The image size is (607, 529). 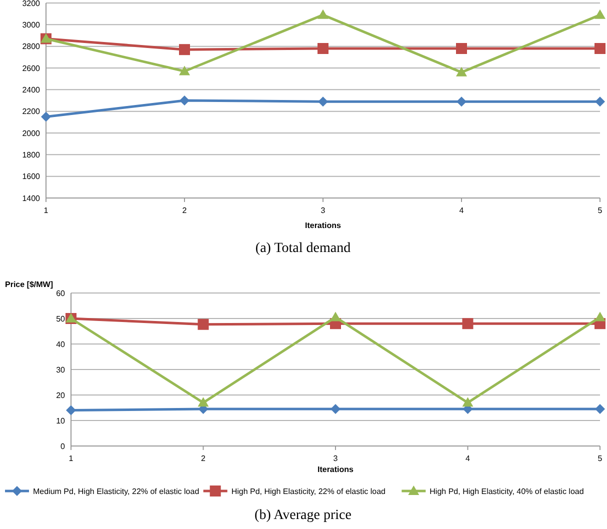 What do you see at coordinates (31, 133) in the screenshot?
I see `y-tick-label: 2000` at bounding box center [31, 133].